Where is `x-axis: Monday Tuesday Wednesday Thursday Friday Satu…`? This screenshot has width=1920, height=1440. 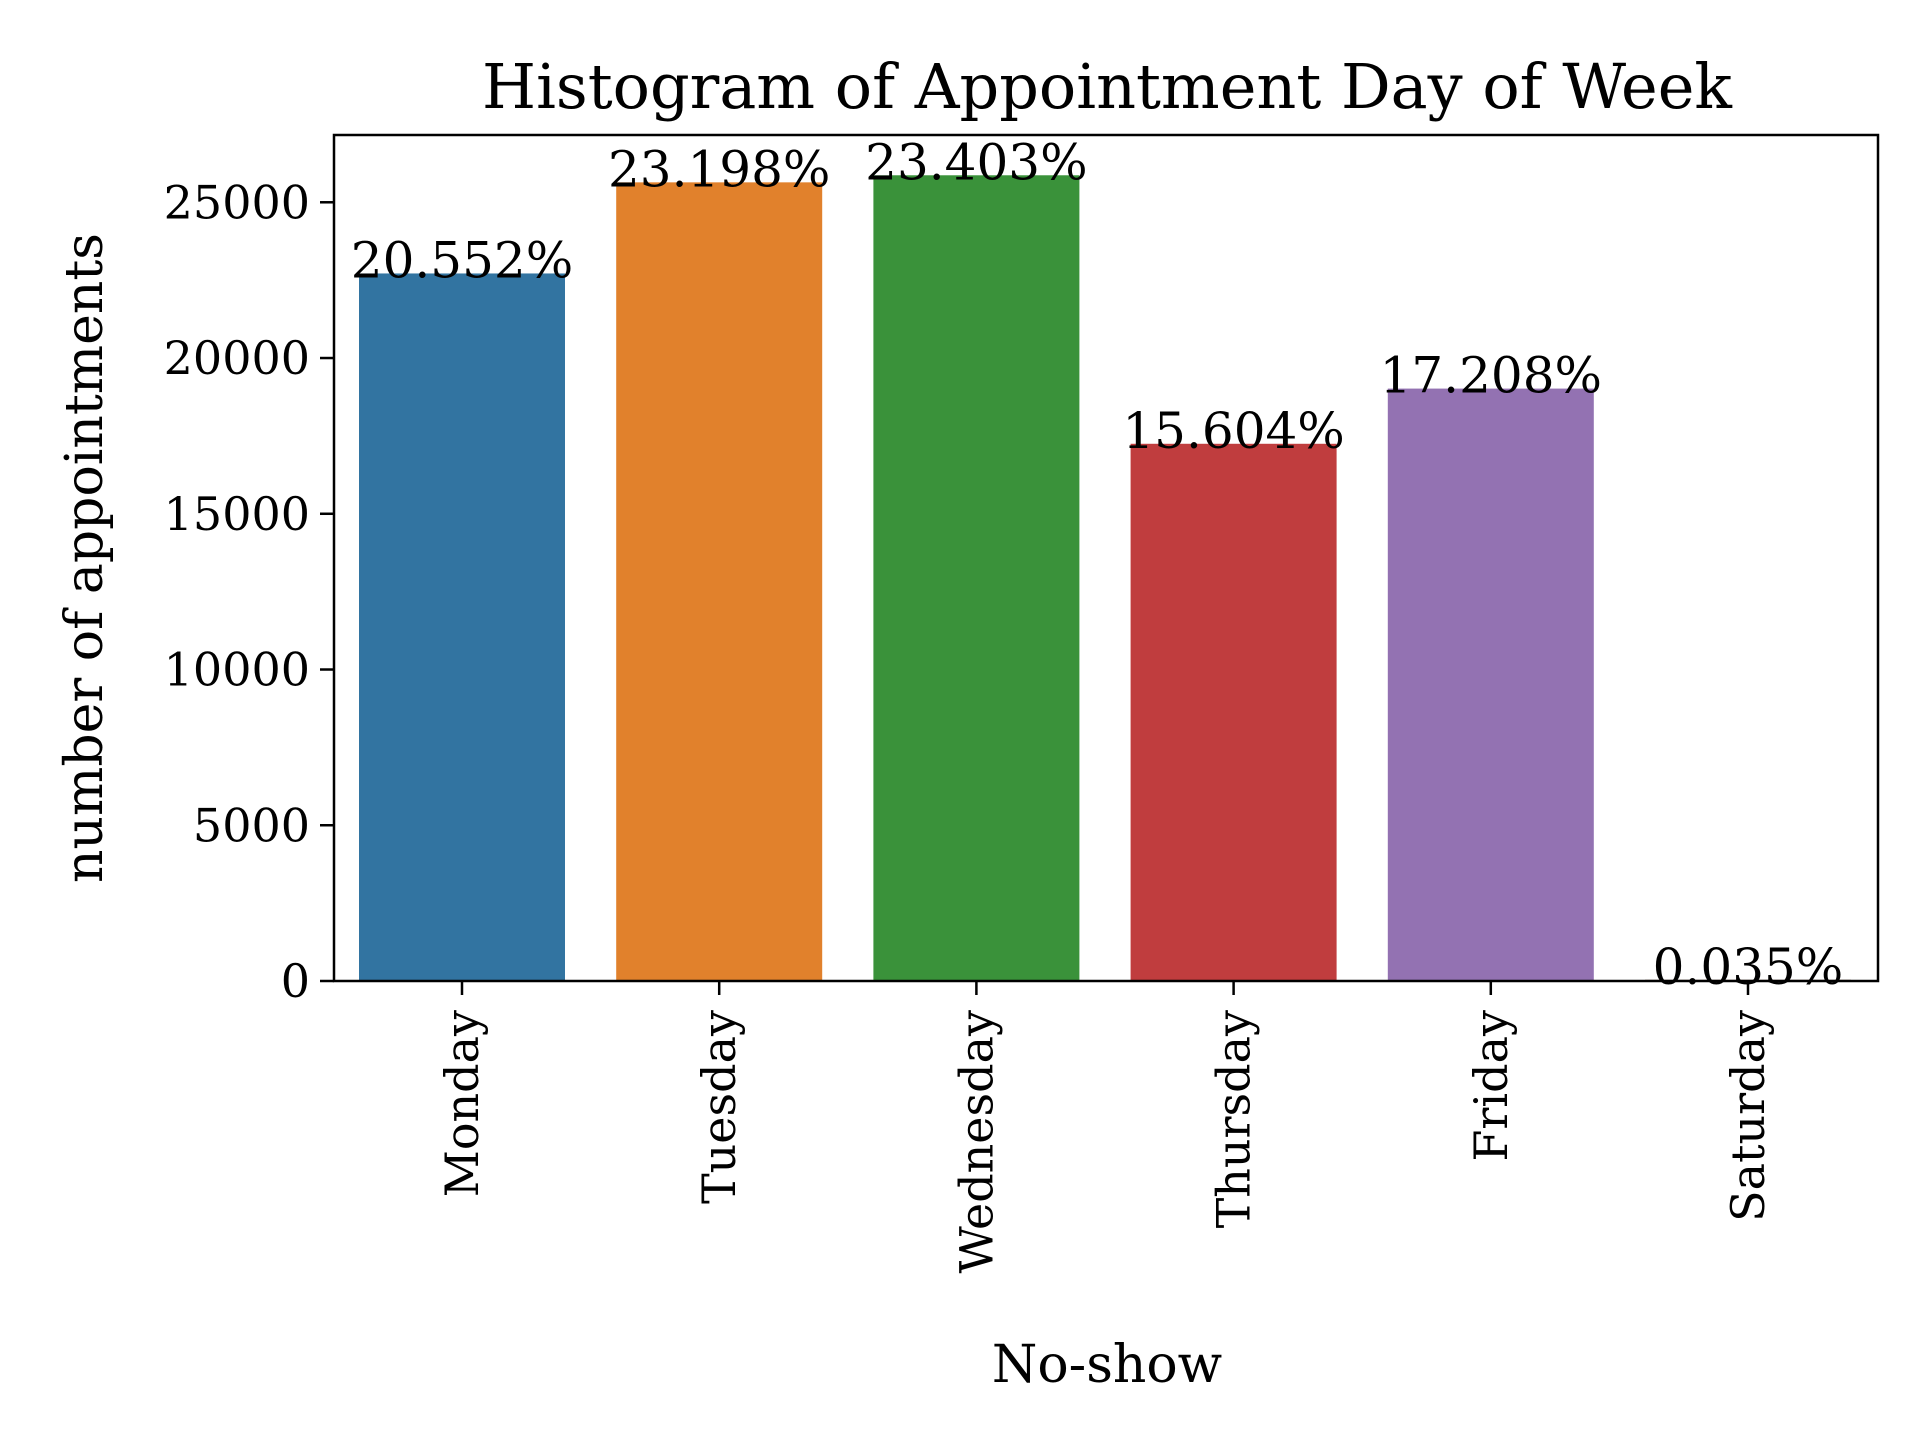 x-axis: Monday Tuesday Wednesday Thursday Friday Satu… is located at coordinates (1105, 1127).